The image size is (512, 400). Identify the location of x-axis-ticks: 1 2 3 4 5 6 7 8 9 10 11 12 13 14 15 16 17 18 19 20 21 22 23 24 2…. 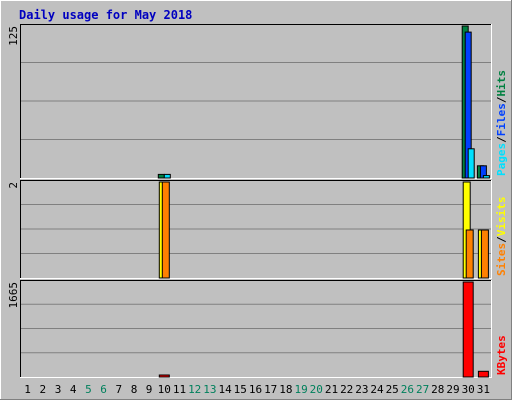
(257, 389).